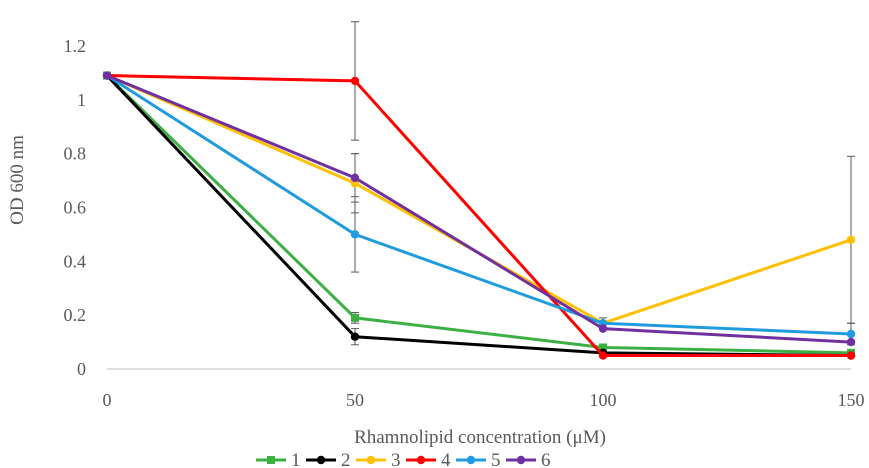 Image resolution: width=869 pixels, height=468 pixels. Describe the element at coordinates (75, 207) in the screenshot. I see `y-tick-label: 0.6` at that location.